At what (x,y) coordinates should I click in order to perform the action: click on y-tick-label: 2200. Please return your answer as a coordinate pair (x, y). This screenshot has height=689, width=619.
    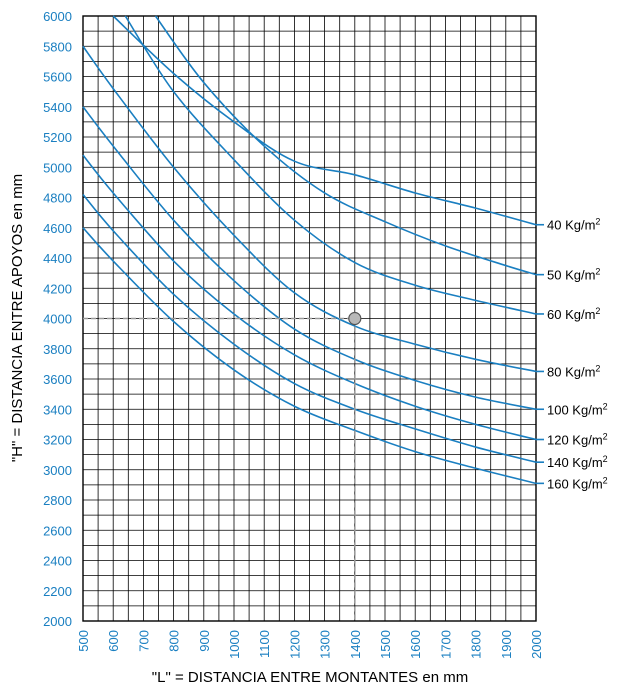
    Looking at the image, I should click on (57, 591).